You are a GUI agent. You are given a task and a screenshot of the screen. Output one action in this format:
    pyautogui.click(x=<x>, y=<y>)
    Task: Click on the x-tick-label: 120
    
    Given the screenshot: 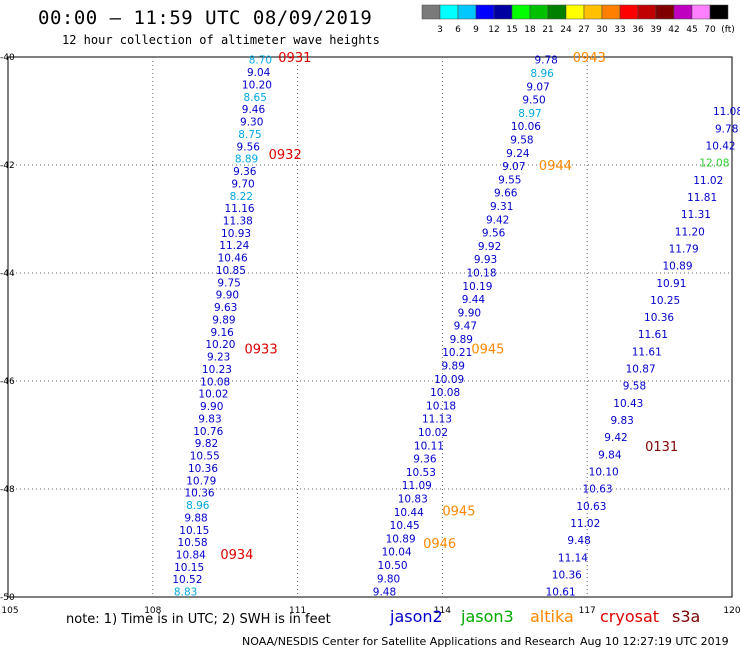 What is the action you would take?
    pyautogui.click(x=731, y=611)
    